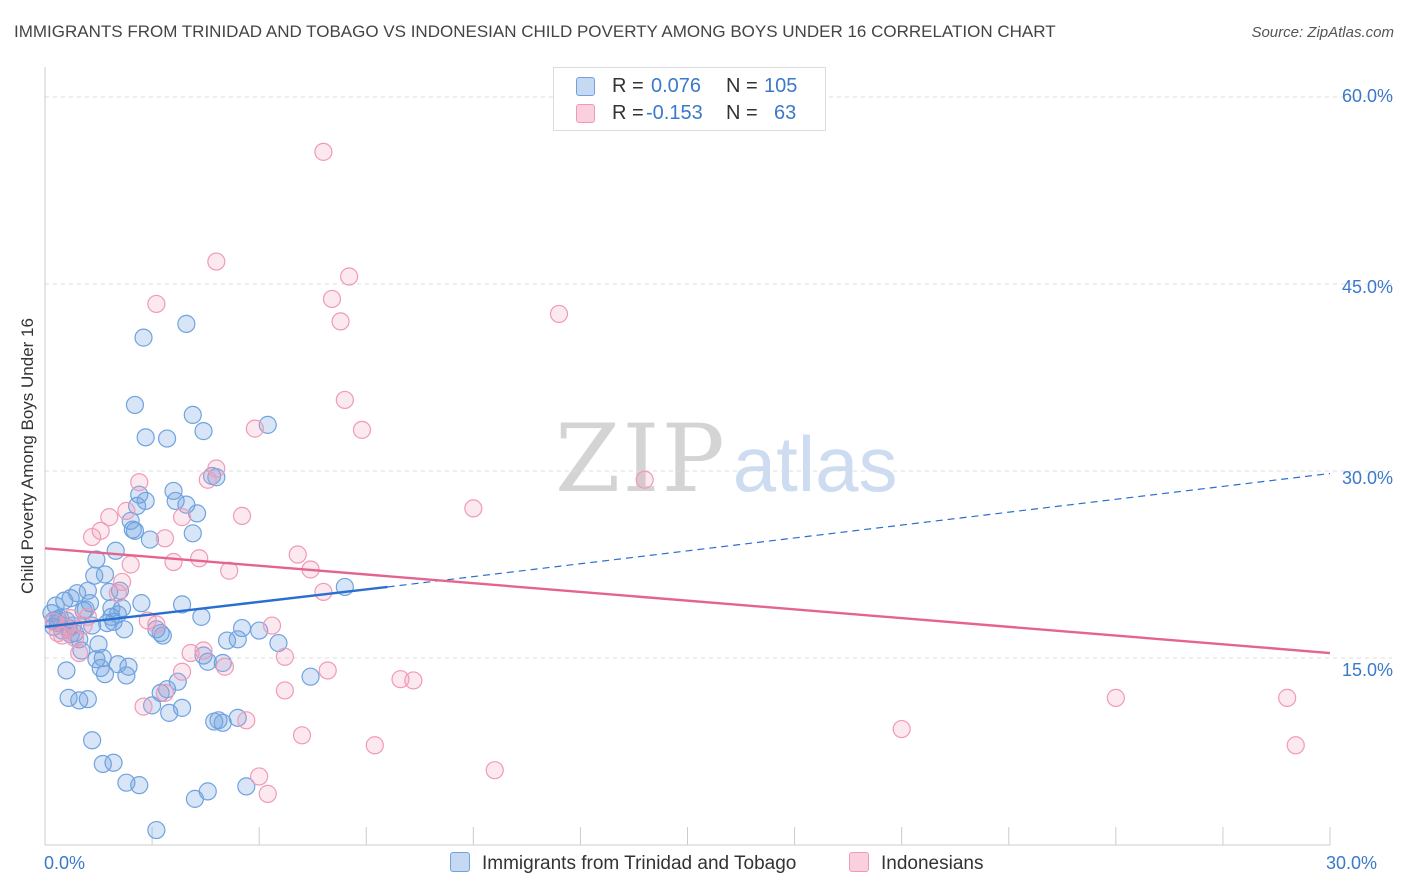 The height and width of the screenshot is (892, 1406). What do you see at coordinates (689, 114) in the screenshot?
I see `stats-row-pink: R = -0.153 N = 63` at bounding box center [689, 114].